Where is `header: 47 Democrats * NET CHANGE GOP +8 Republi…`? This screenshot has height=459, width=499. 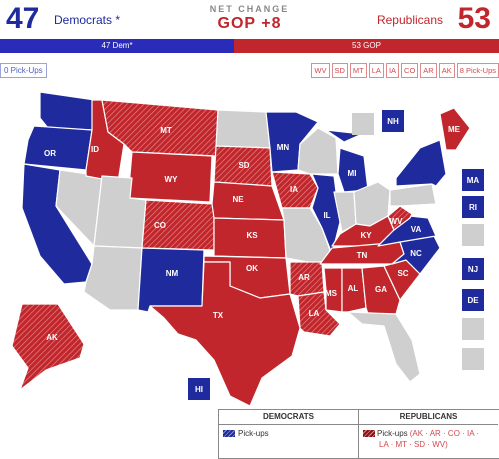 header: 47 Democrats * NET CHANGE GOP +8 Republi… is located at coordinates (249, 19).